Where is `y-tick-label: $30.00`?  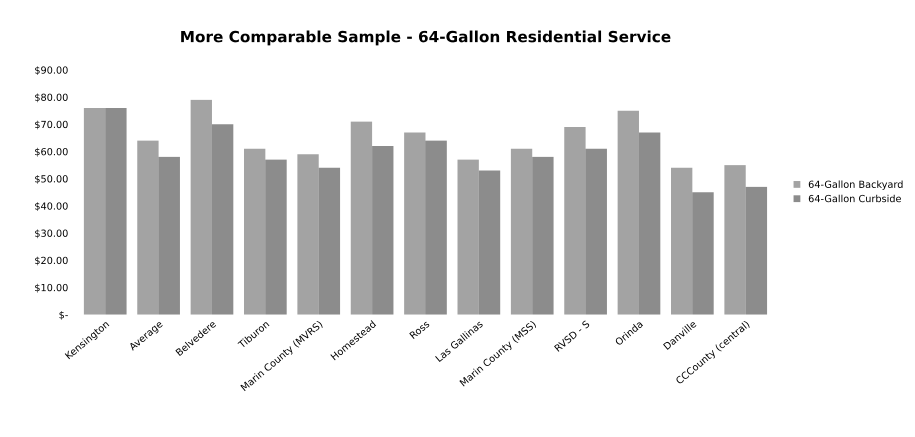
y-tick-label: $30.00 is located at coordinates (51, 233).